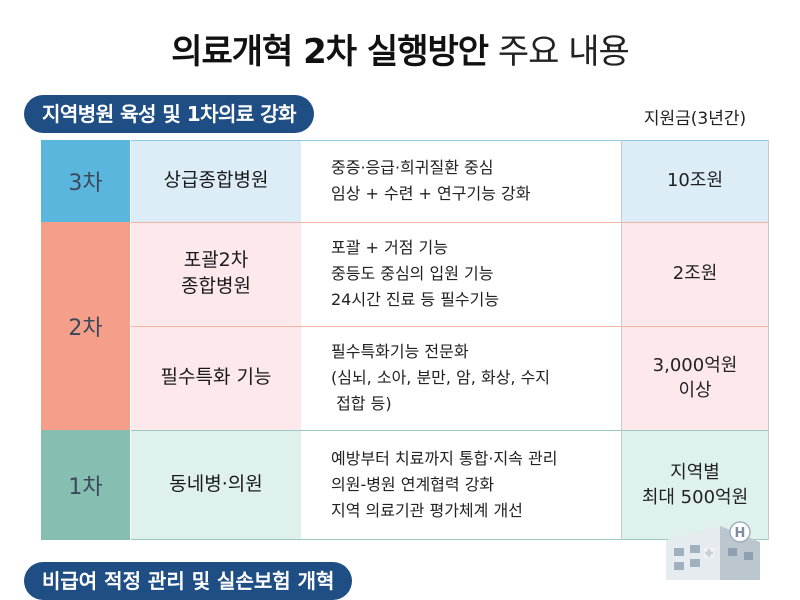  What do you see at coordinates (85, 183) in the screenshot?
I see `tier-text: 3차` at bounding box center [85, 183].